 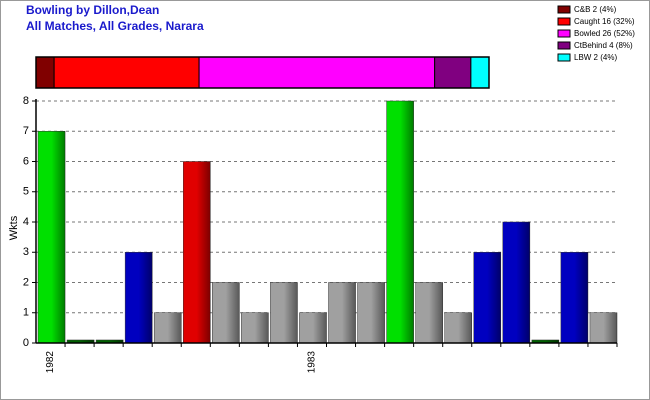 I want to click on y-tick-label: 0, so click(x=26, y=343).